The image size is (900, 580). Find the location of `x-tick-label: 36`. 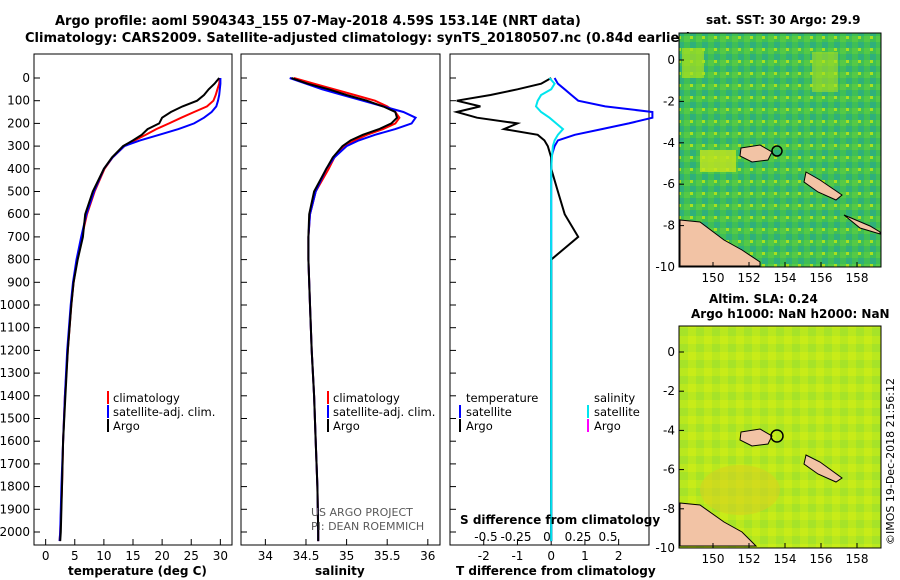

x-tick-label: 36 is located at coordinates (427, 556).